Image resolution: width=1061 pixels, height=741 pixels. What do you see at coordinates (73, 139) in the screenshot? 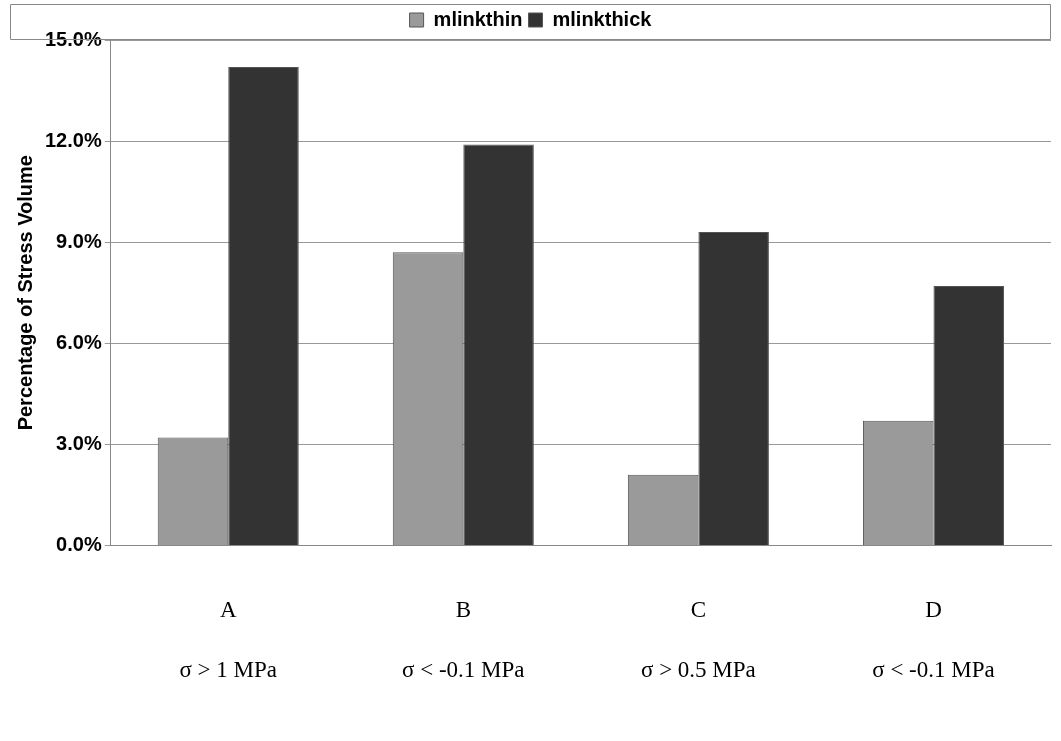
I see `y-tick-label: 12.0%` at bounding box center [73, 139].